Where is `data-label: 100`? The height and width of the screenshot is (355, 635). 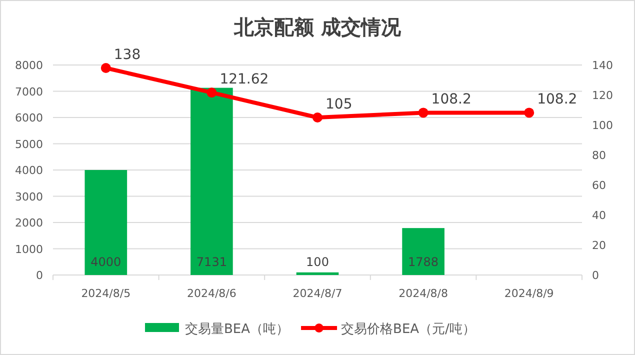 data-label: 100 is located at coordinates (317, 262).